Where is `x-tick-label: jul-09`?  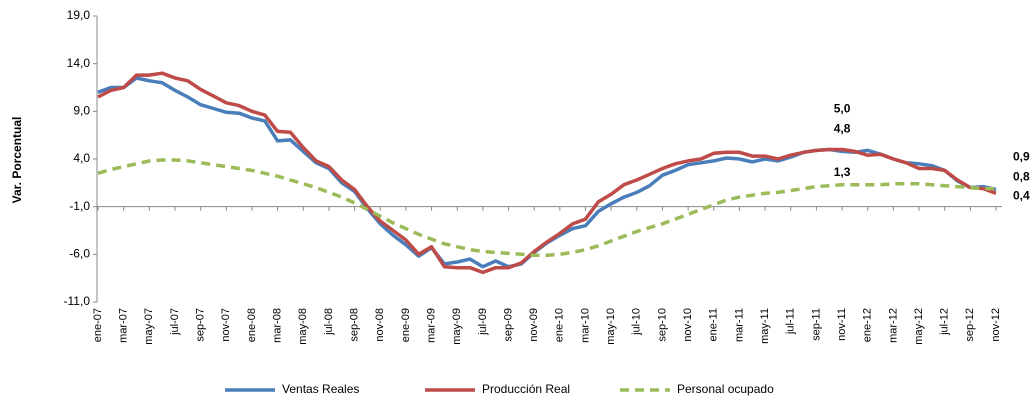
x-tick-label: jul-09 is located at coordinates (483, 322).